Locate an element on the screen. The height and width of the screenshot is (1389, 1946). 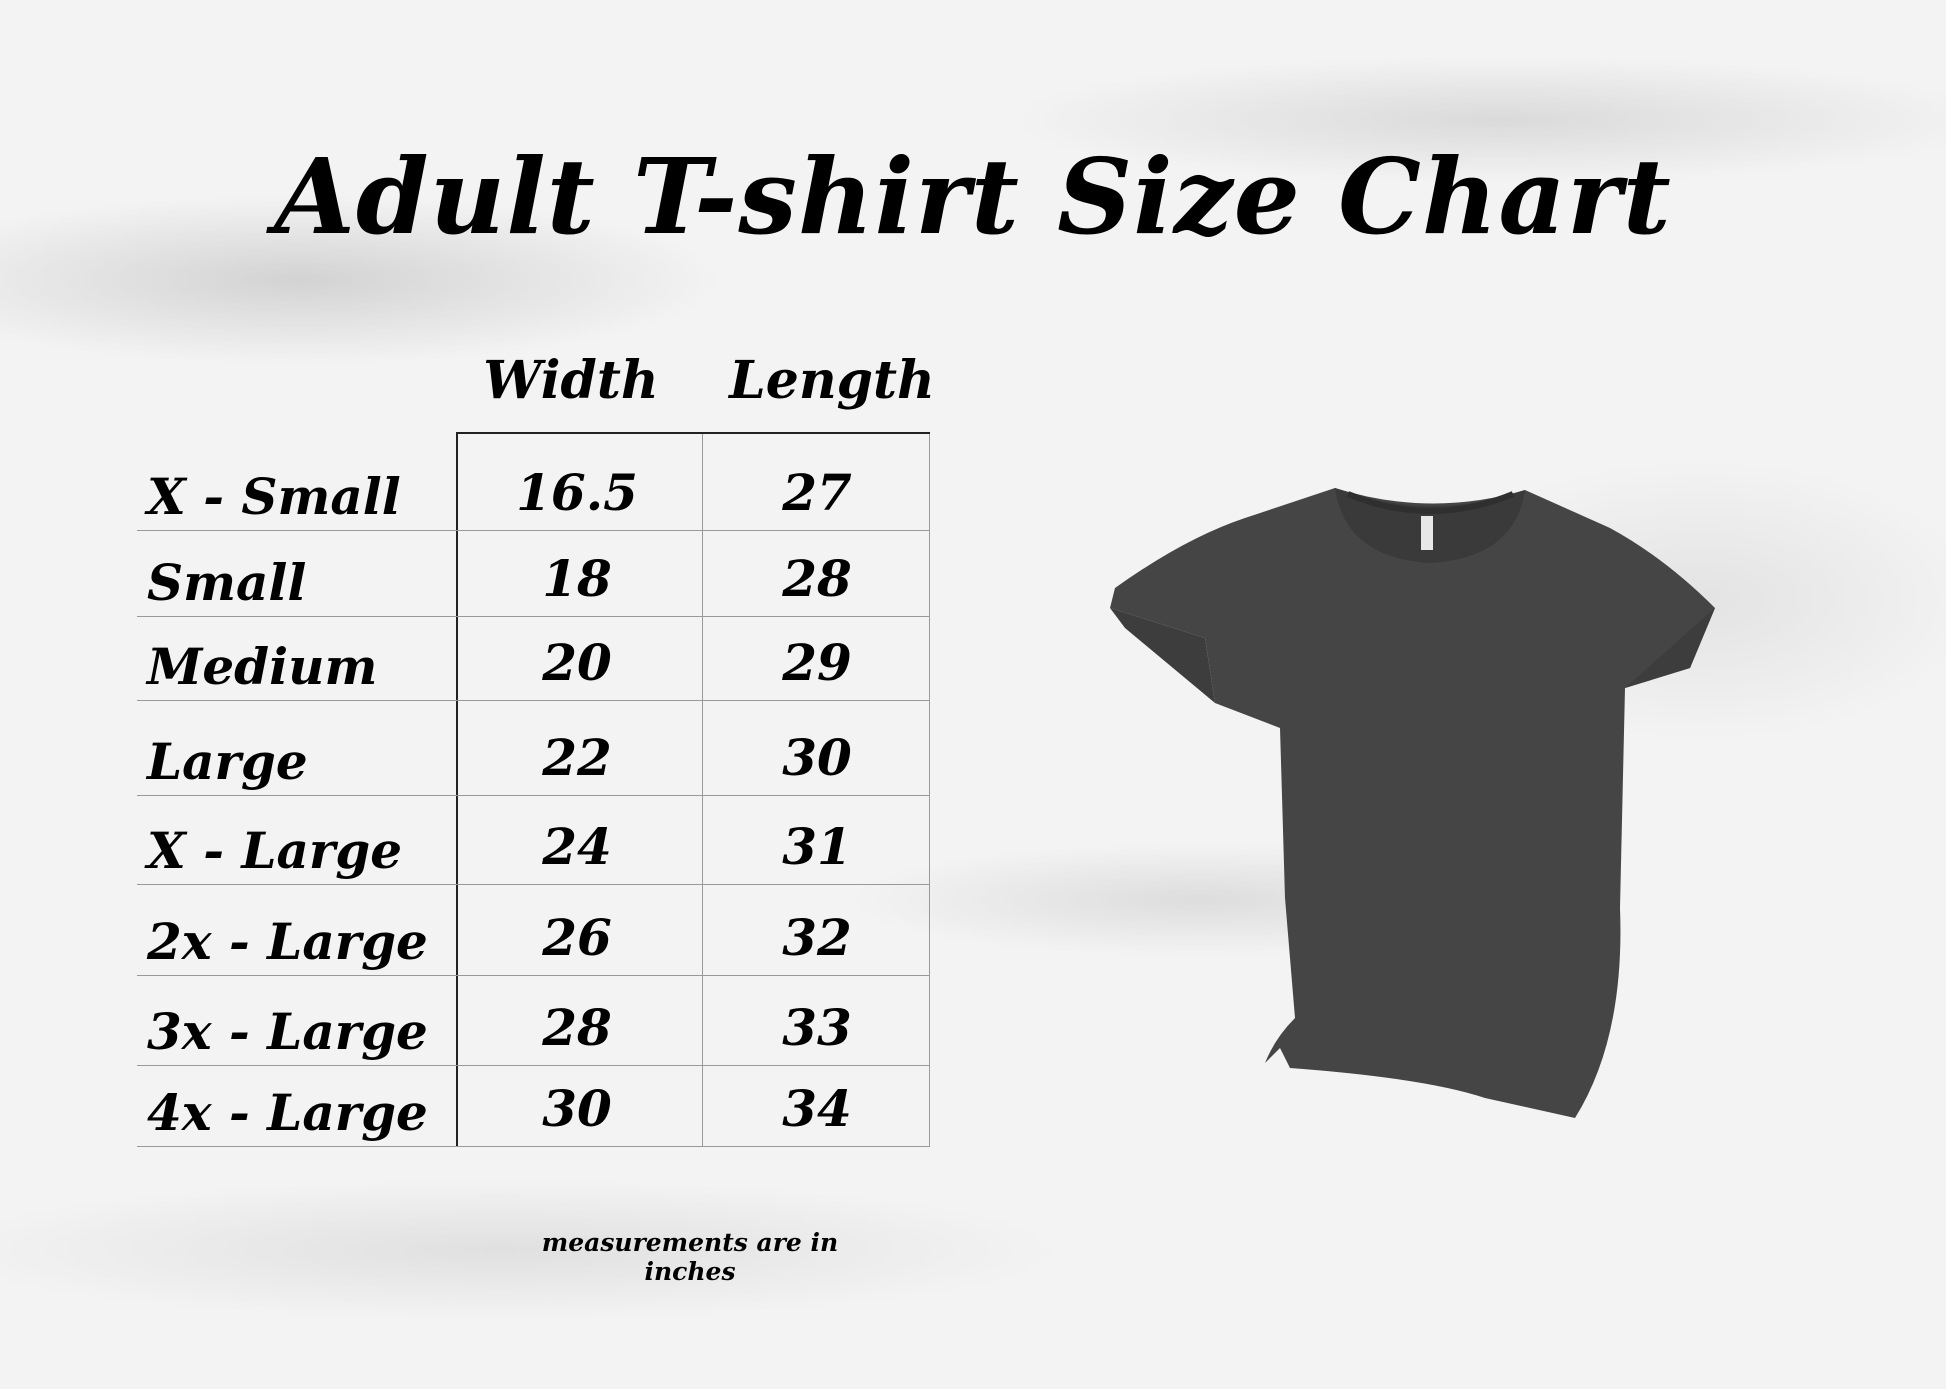
chart-title: Adult T-shirt Size Chart is located at coordinates (973, 196).